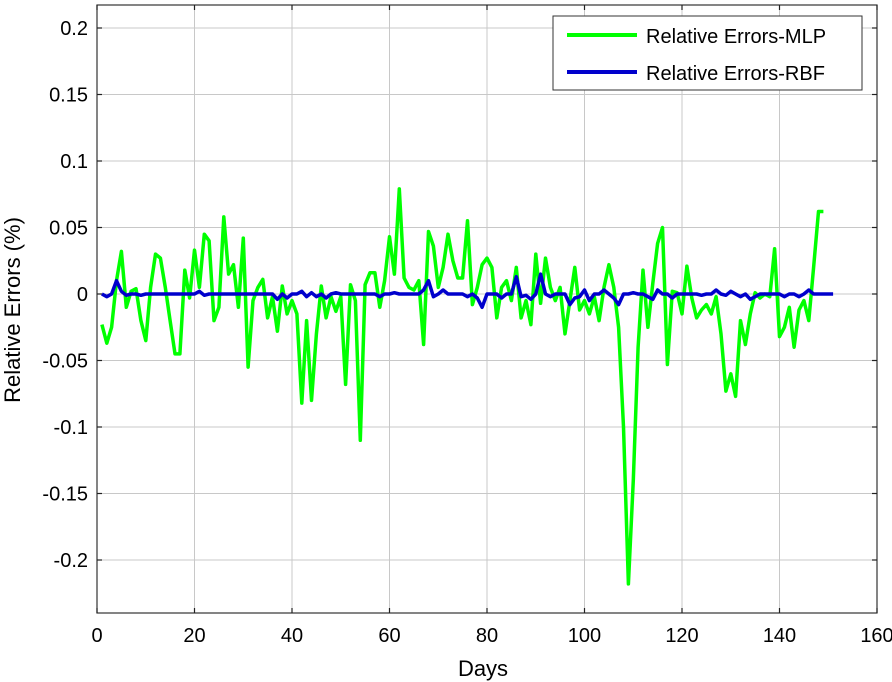  Describe the element at coordinates (194, 636) in the screenshot. I see `x-tick-label: 20` at that location.